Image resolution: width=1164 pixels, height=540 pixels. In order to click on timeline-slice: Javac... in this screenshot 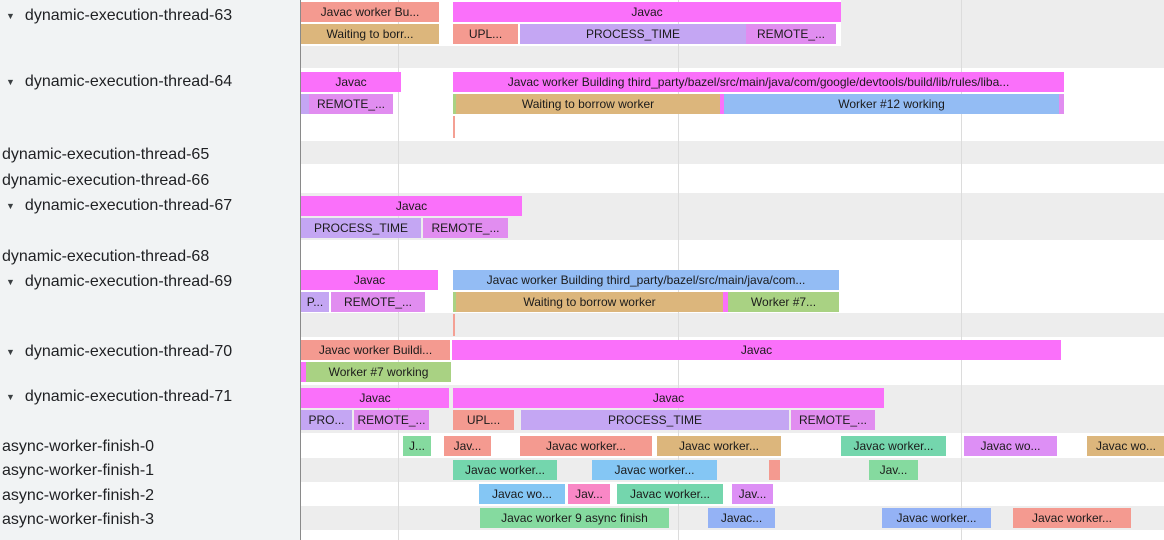, I will do `click(741, 518)`.